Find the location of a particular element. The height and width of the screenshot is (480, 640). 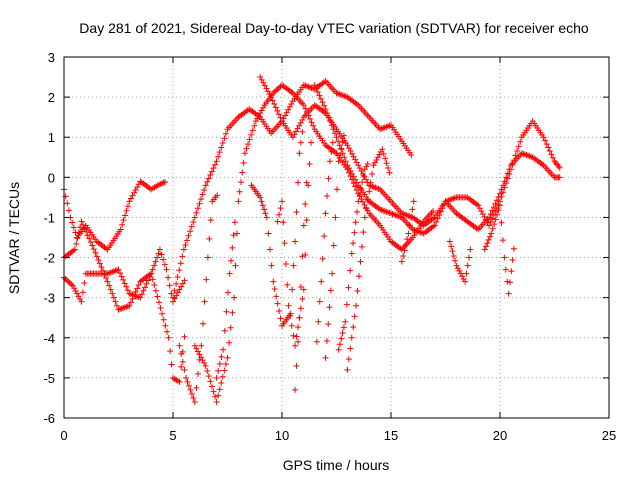

series-sat-i is located at coordinates (225, 300).